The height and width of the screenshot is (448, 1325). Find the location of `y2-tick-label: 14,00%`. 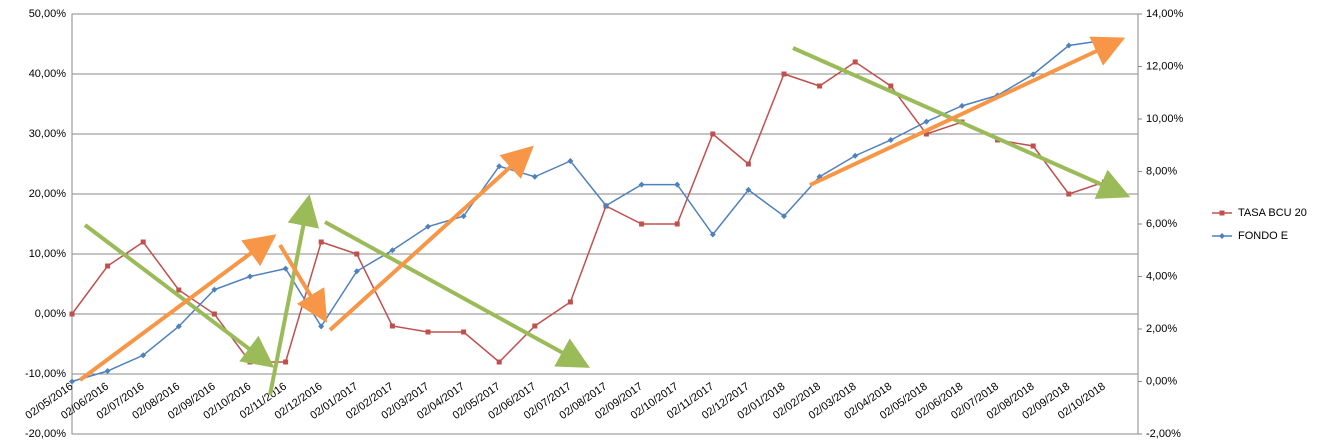

y2-tick-label: 14,00% is located at coordinates (1165, 14).